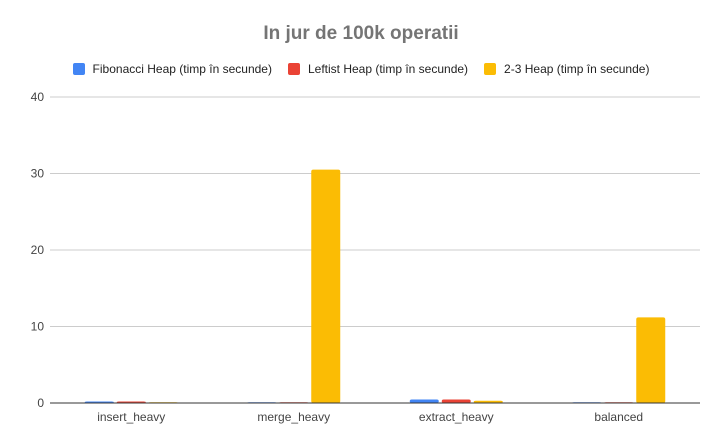 The image size is (722, 446). What do you see at coordinates (361, 33) in the screenshot?
I see `chart-title: In jur de 100k operatii` at bounding box center [361, 33].